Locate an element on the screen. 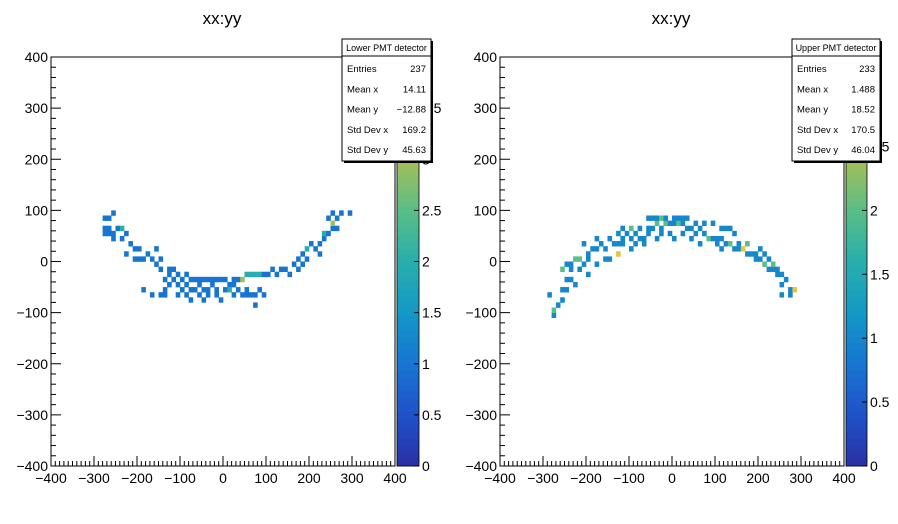  stats-row-label: Mean y is located at coordinates (362, 110).